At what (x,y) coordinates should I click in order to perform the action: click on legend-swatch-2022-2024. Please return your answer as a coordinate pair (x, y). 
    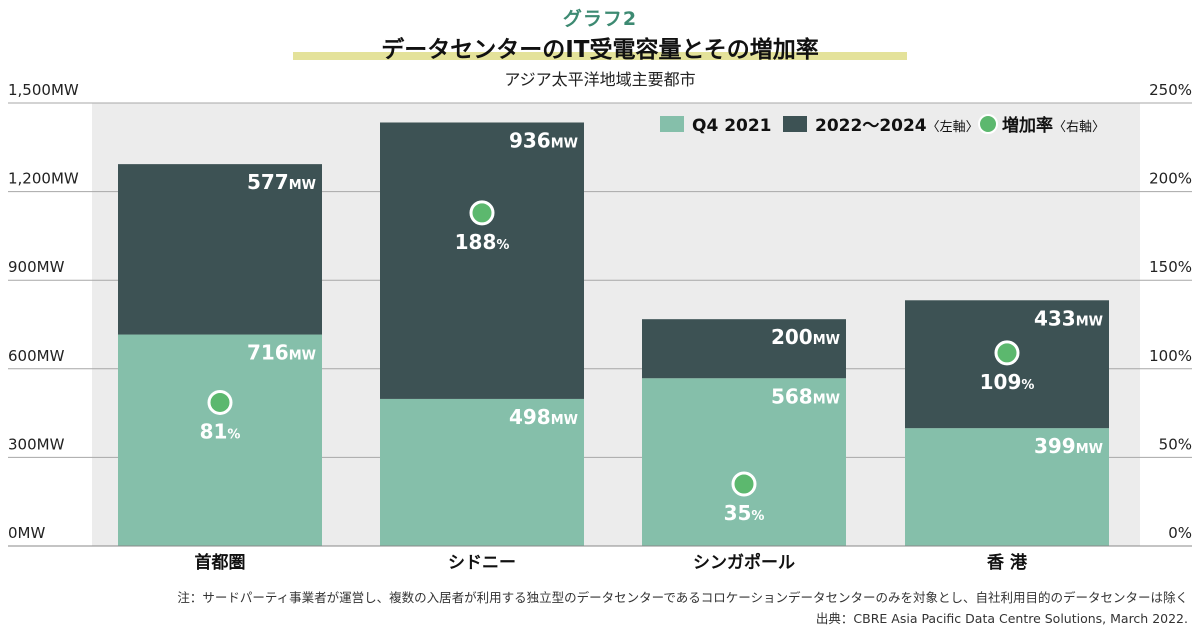
    Looking at the image, I should click on (795, 124).